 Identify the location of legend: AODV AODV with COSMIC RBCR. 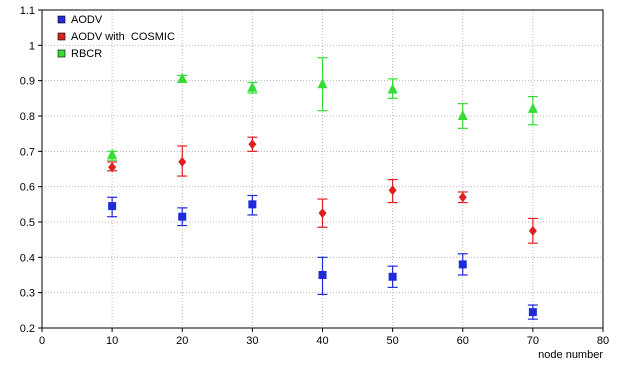
(116, 37).